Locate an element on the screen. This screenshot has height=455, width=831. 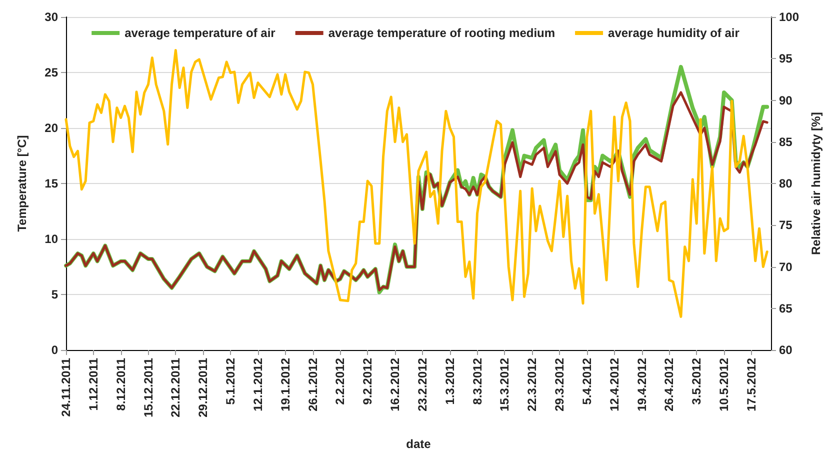
x-tick-label: 9.2.2012 is located at coordinates (367, 381).